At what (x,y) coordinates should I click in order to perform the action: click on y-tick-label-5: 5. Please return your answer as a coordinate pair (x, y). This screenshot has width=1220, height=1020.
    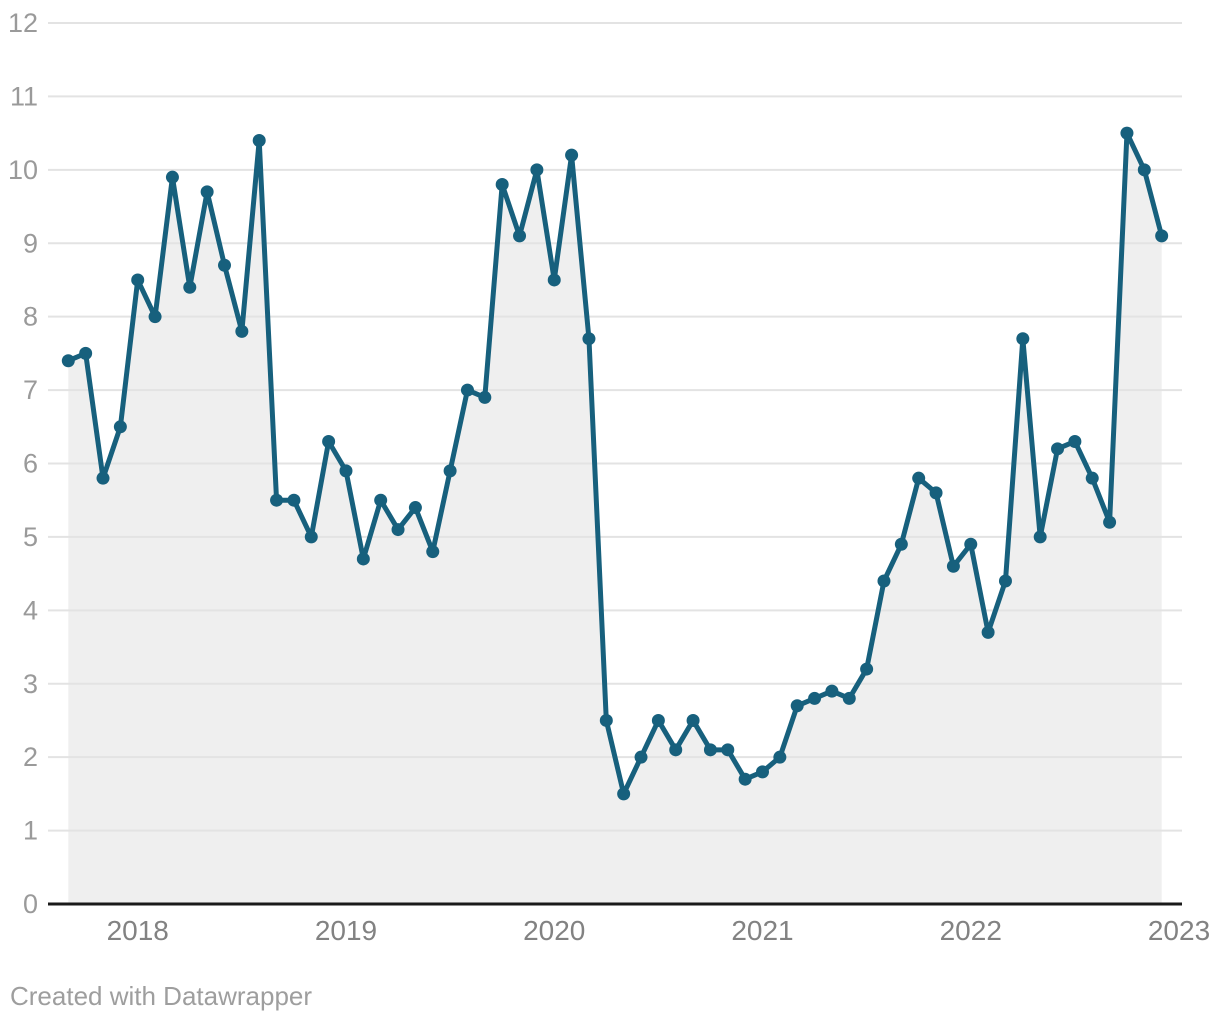
    Looking at the image, I should click on (30, 537).